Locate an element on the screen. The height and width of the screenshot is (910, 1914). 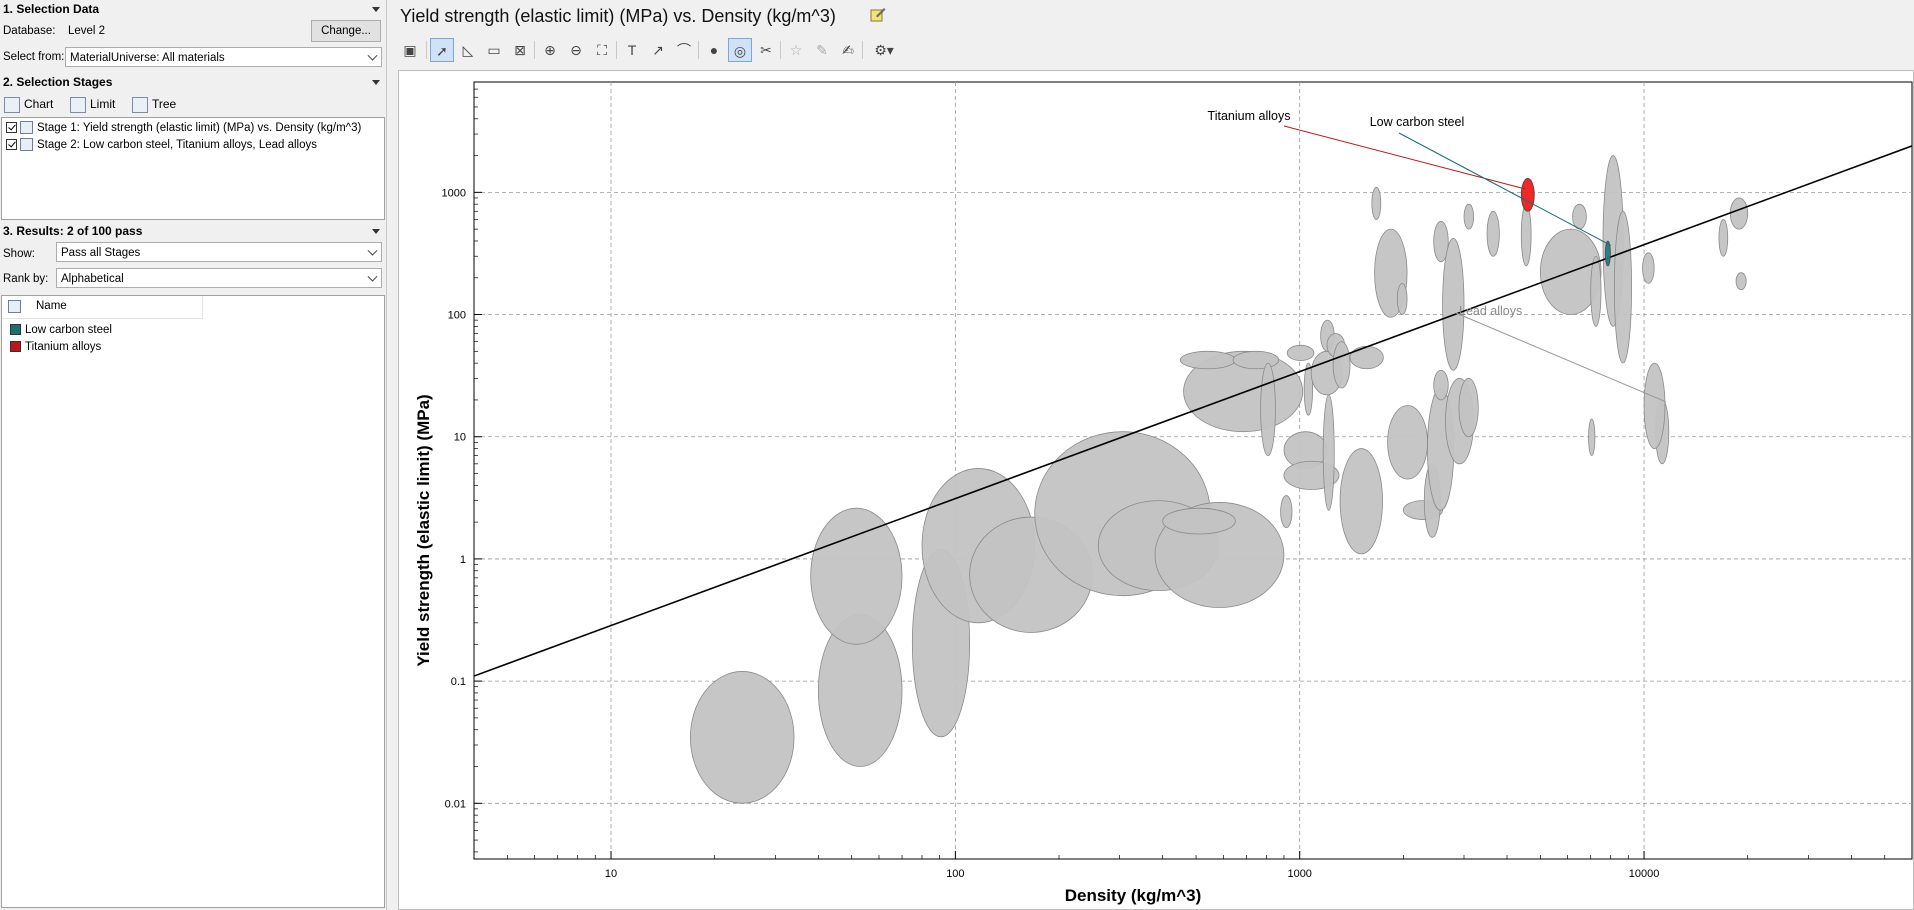
eraser-icon: ✎ is located at coordinates (822, 50).